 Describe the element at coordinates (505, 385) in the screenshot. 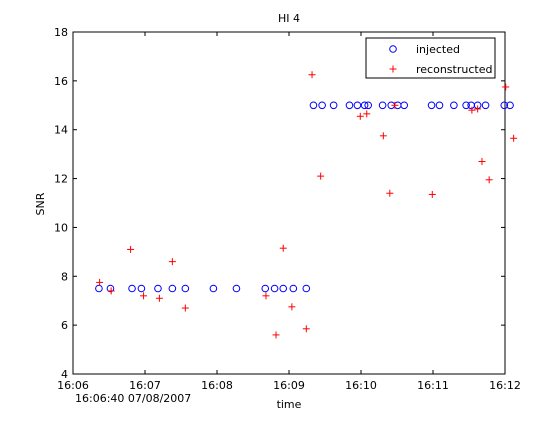

I see `x-tick-label: 16:12` at that location.